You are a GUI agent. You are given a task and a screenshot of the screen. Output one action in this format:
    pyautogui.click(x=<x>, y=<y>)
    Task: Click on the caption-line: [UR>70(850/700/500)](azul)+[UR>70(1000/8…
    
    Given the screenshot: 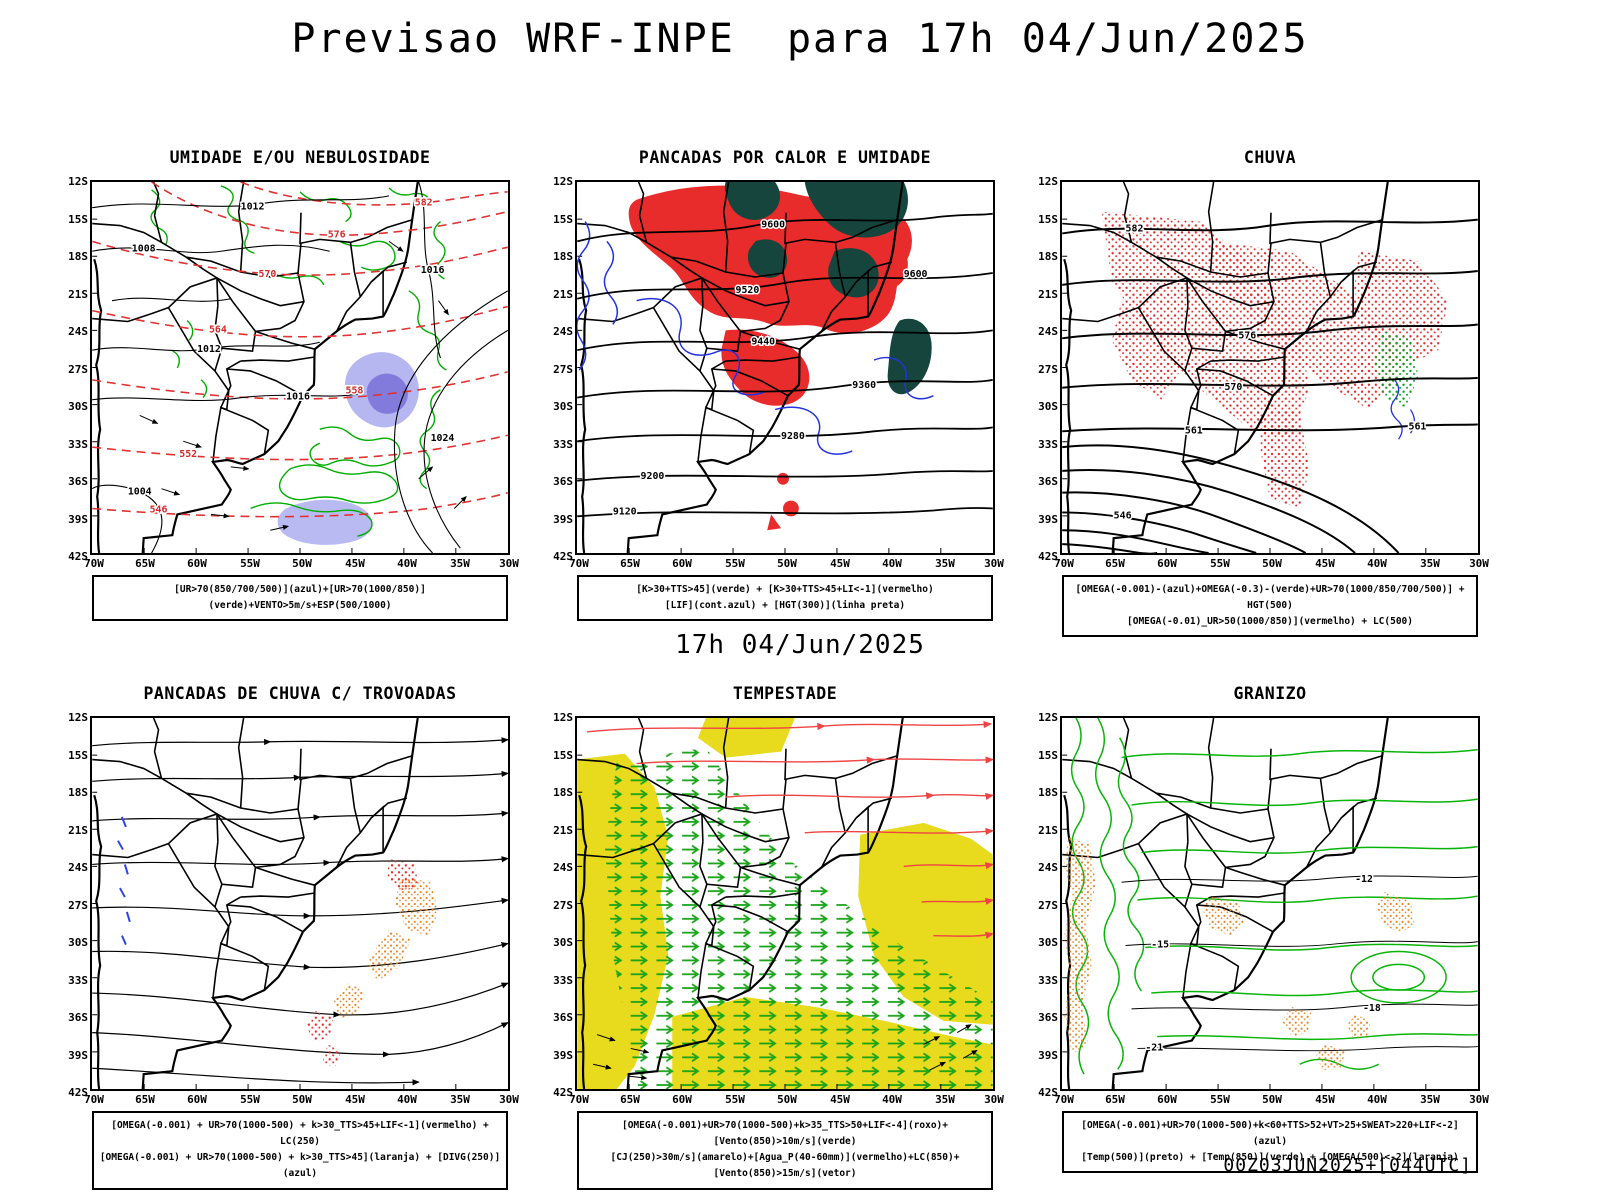 What is the action you would take?
    pyautogui.click(x=300, y=598)
    